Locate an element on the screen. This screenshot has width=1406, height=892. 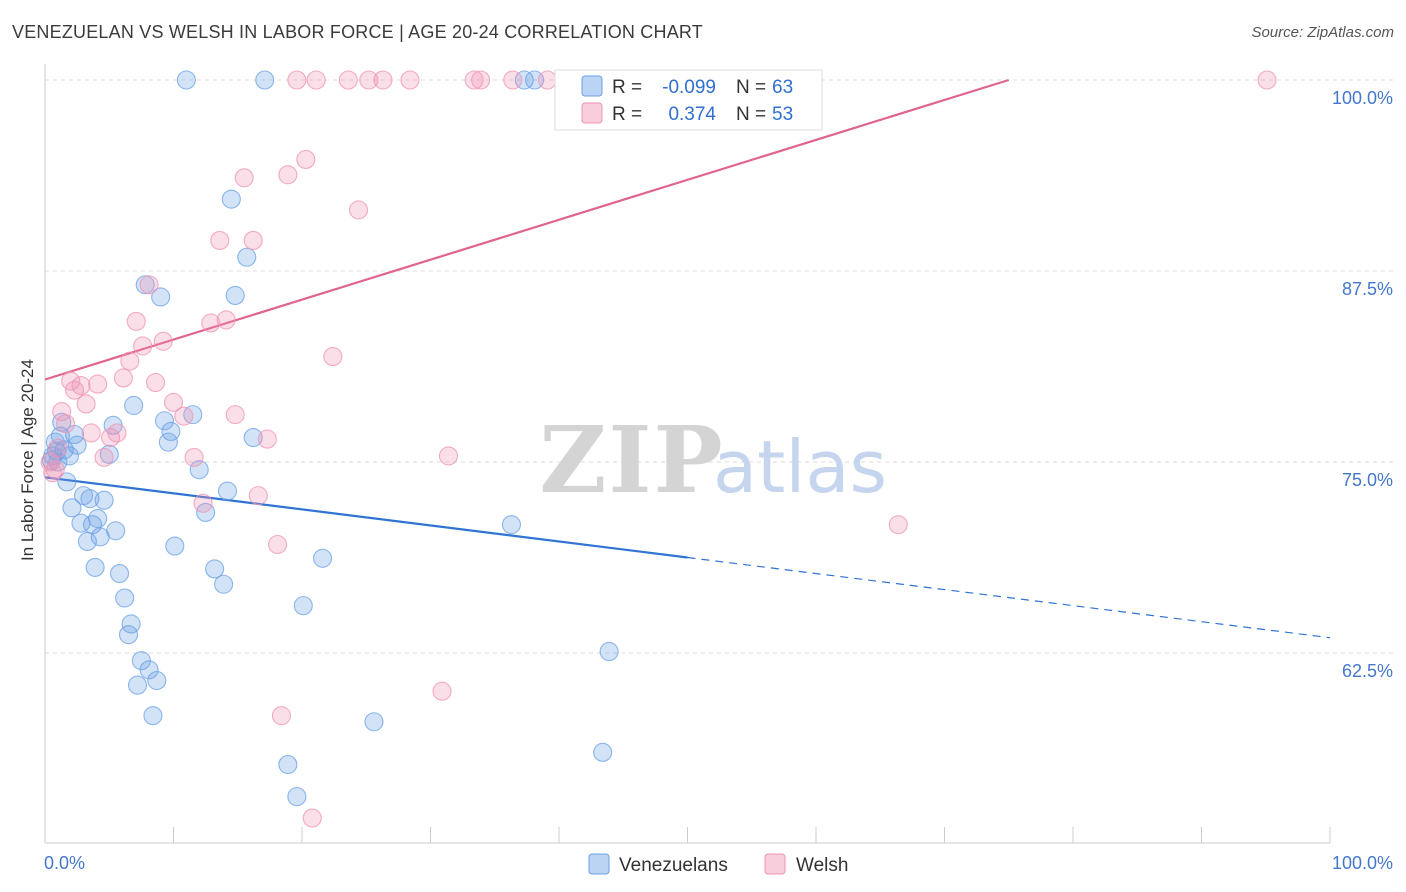
source-label: Source: ZipAtlas.com is located at coordinates (1322, 32).